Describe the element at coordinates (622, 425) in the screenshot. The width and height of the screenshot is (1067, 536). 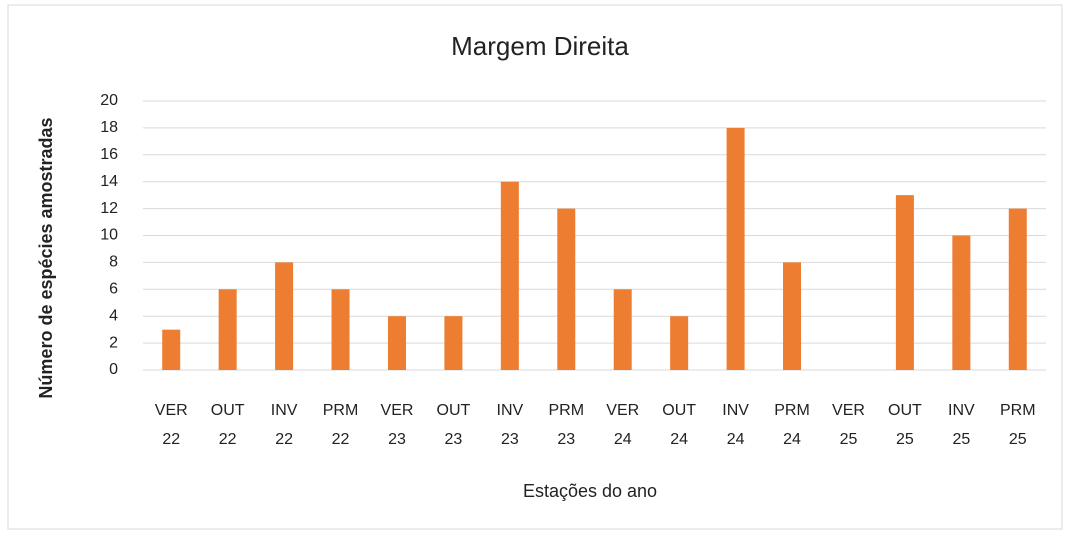
I see `x-tick-label: VER 24` at that location.